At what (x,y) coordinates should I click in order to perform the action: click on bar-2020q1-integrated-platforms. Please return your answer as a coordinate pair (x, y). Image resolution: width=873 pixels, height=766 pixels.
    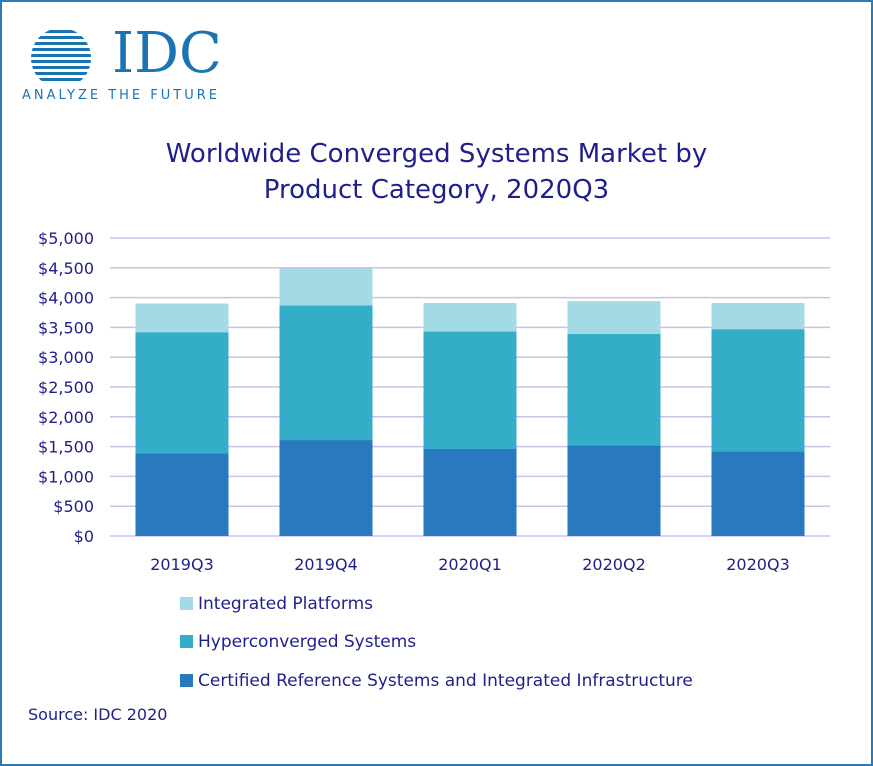
    Looking at the image, I should click on (470, 317).